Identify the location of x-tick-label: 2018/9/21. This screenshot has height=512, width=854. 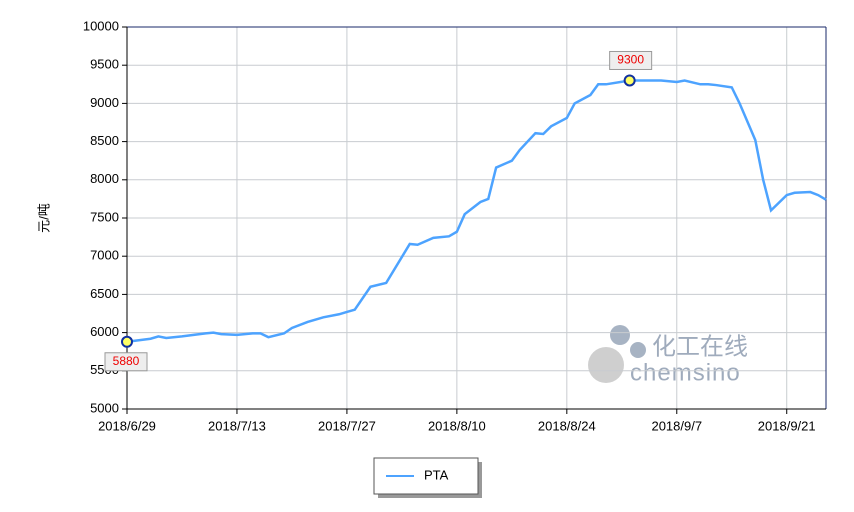
(787, 425).